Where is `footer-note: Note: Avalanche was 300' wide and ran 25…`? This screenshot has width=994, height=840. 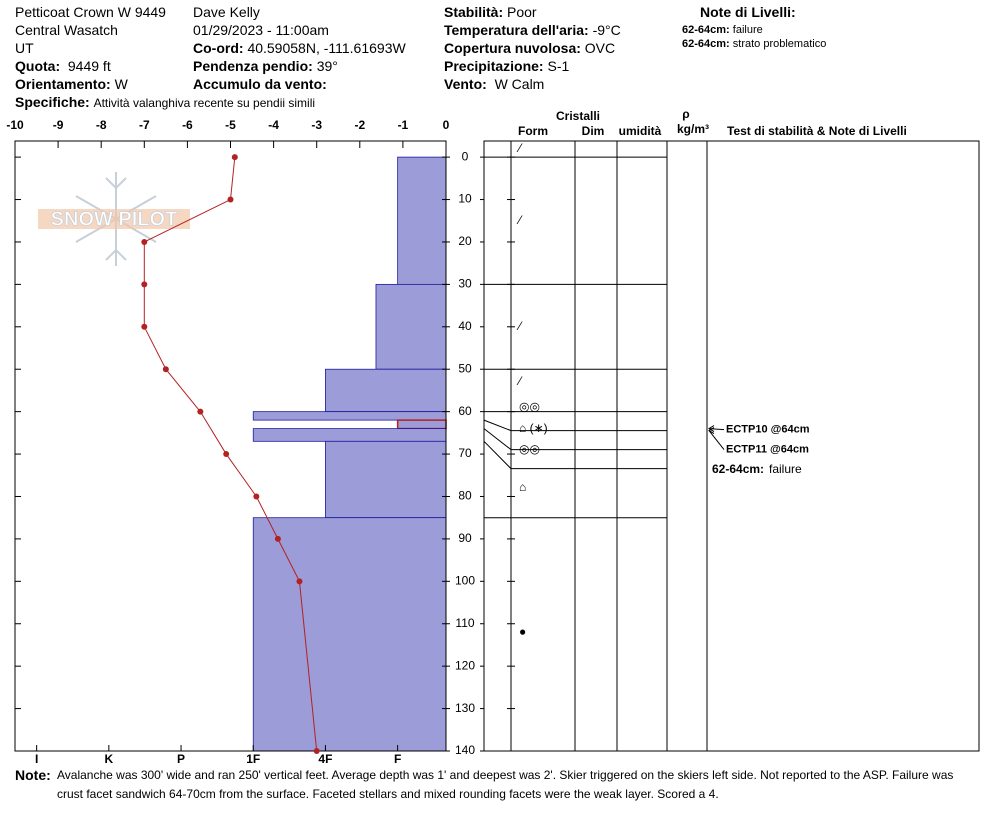
footer-note: Note: Avalanche was 300' wide and ran 25… is located at coordinates (495, 785).